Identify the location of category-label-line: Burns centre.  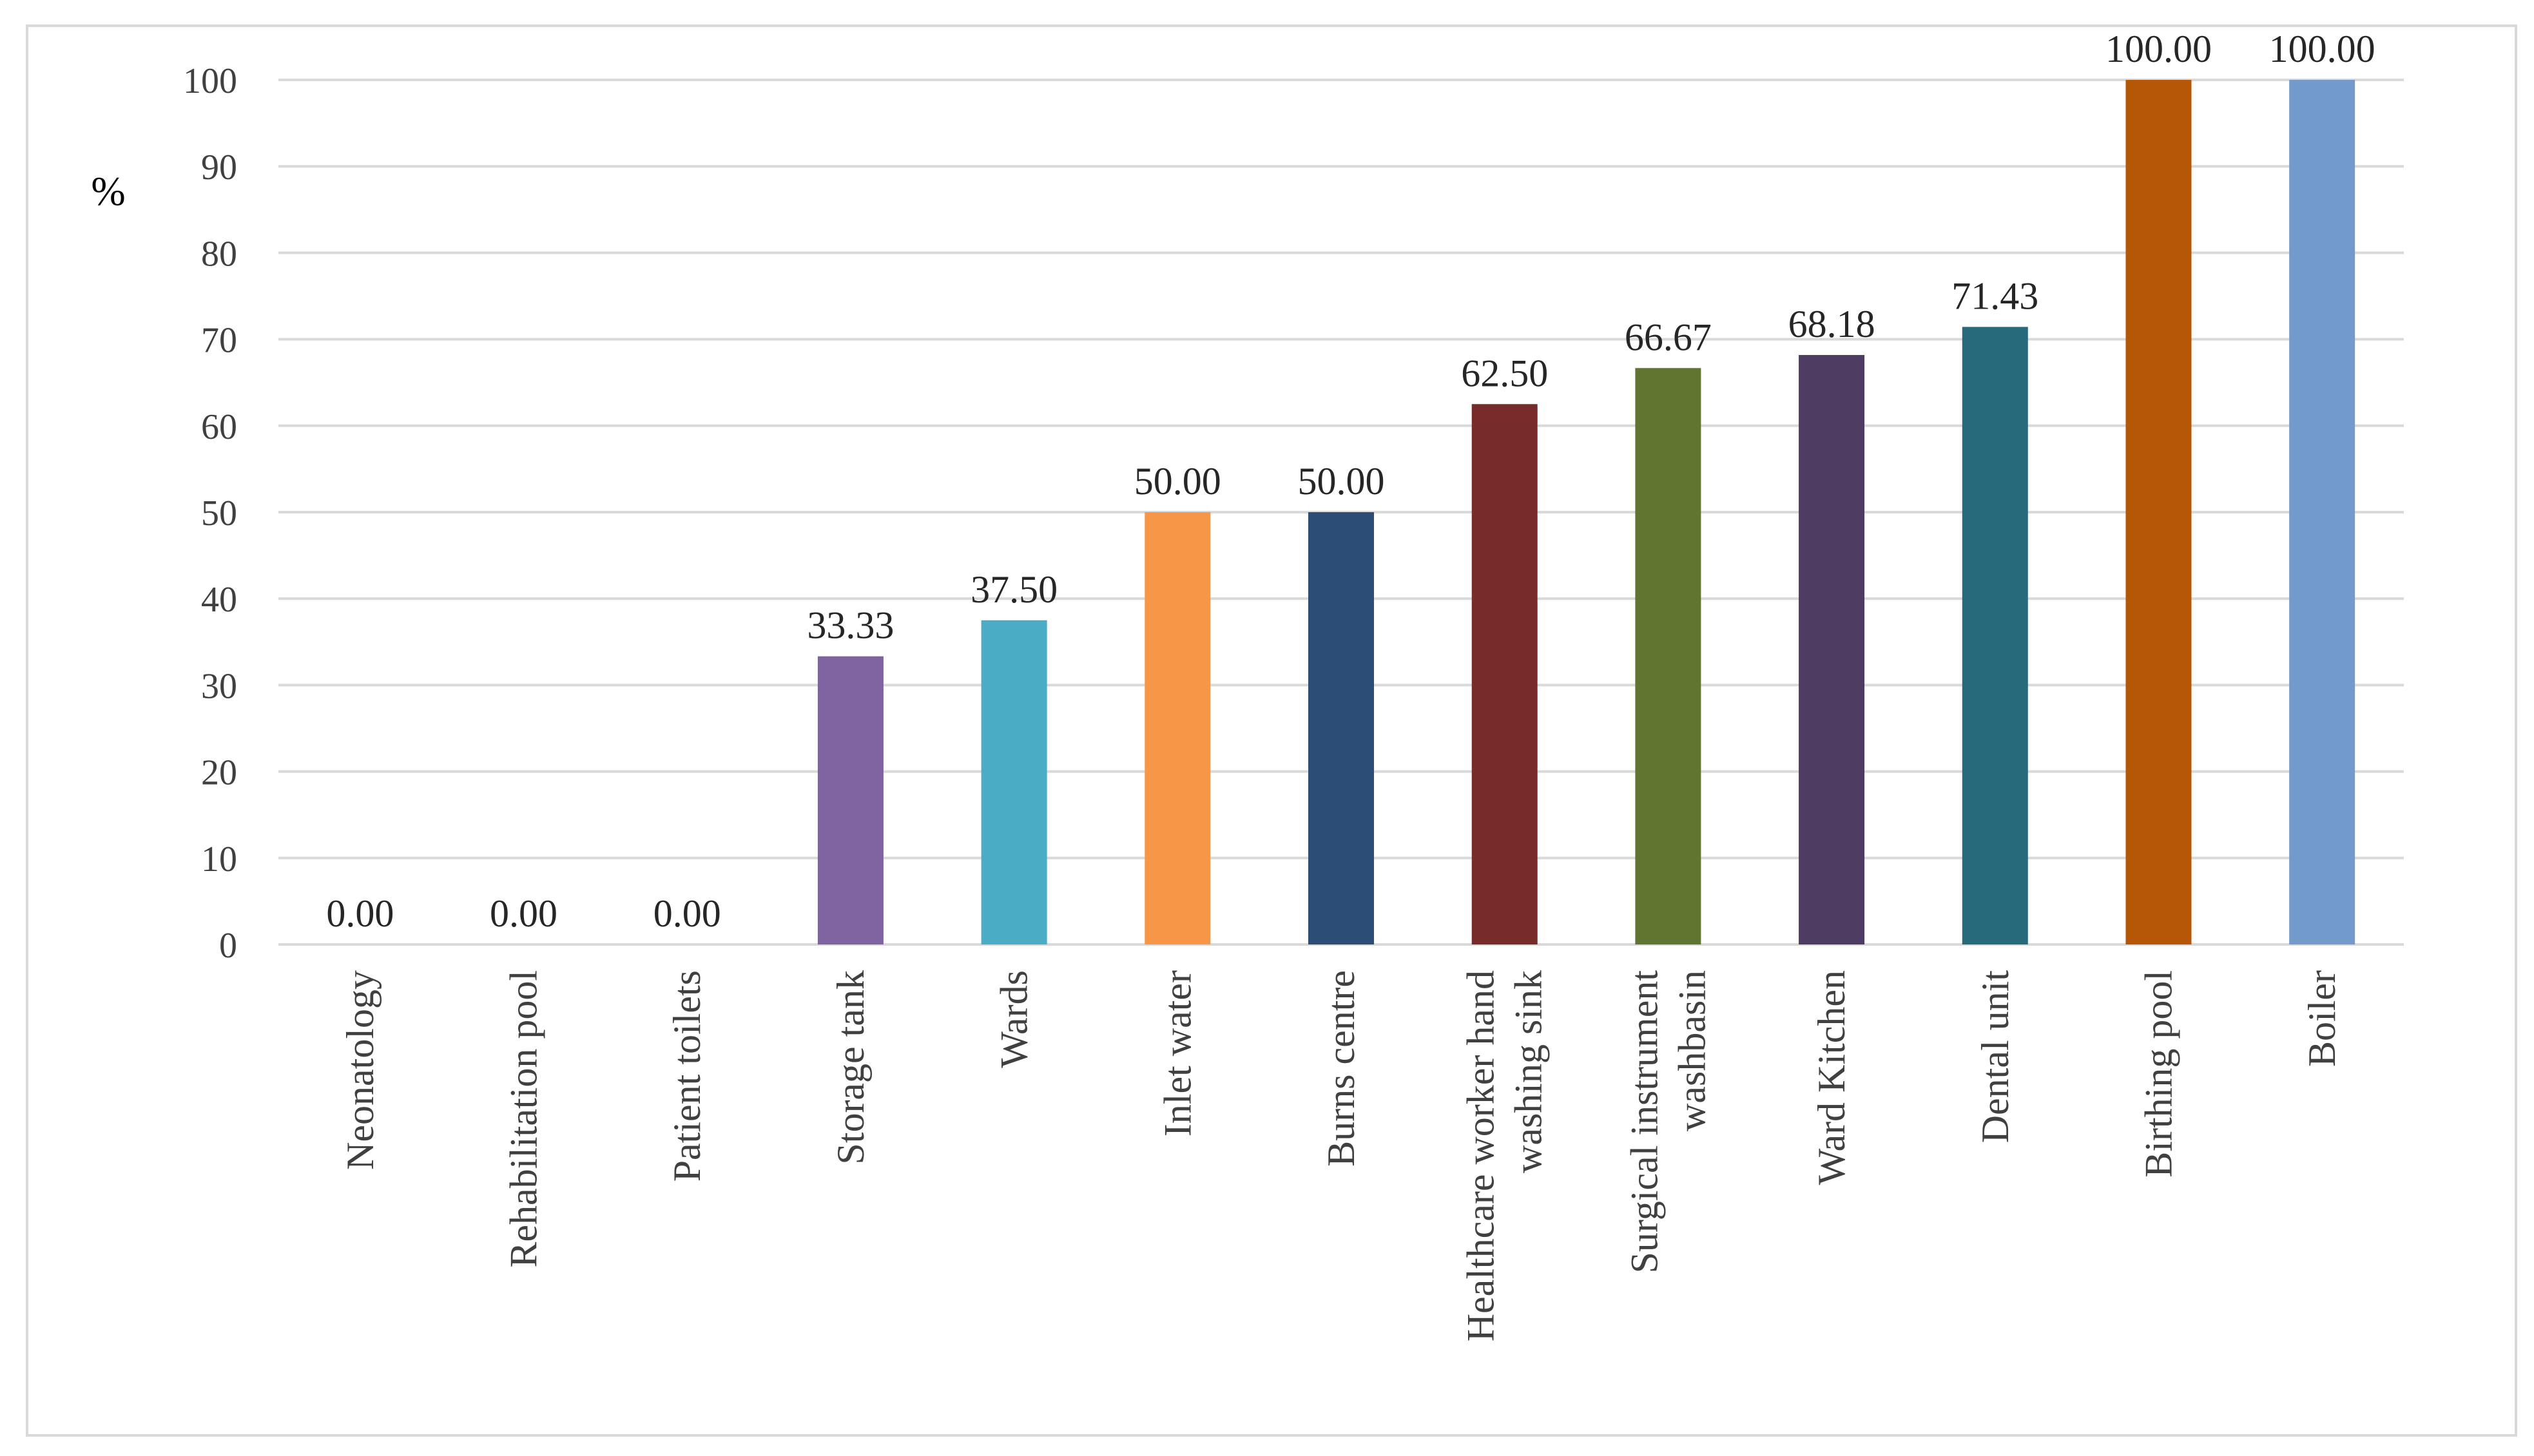
(1341, 1069).